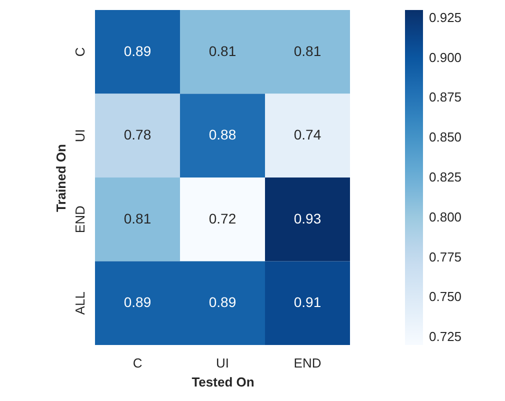 Image resolution: width=505 pixels, height=401 pixels. I want to click on color-bar-label: 0.800, so click(445, 216).